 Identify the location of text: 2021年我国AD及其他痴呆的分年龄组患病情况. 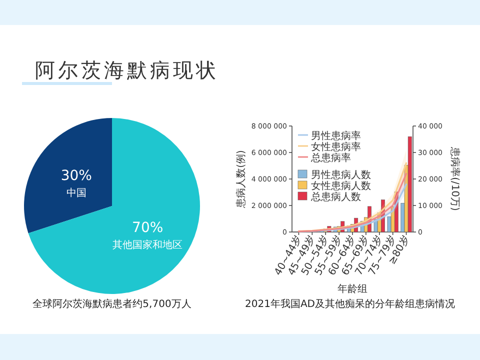
(350, 304).